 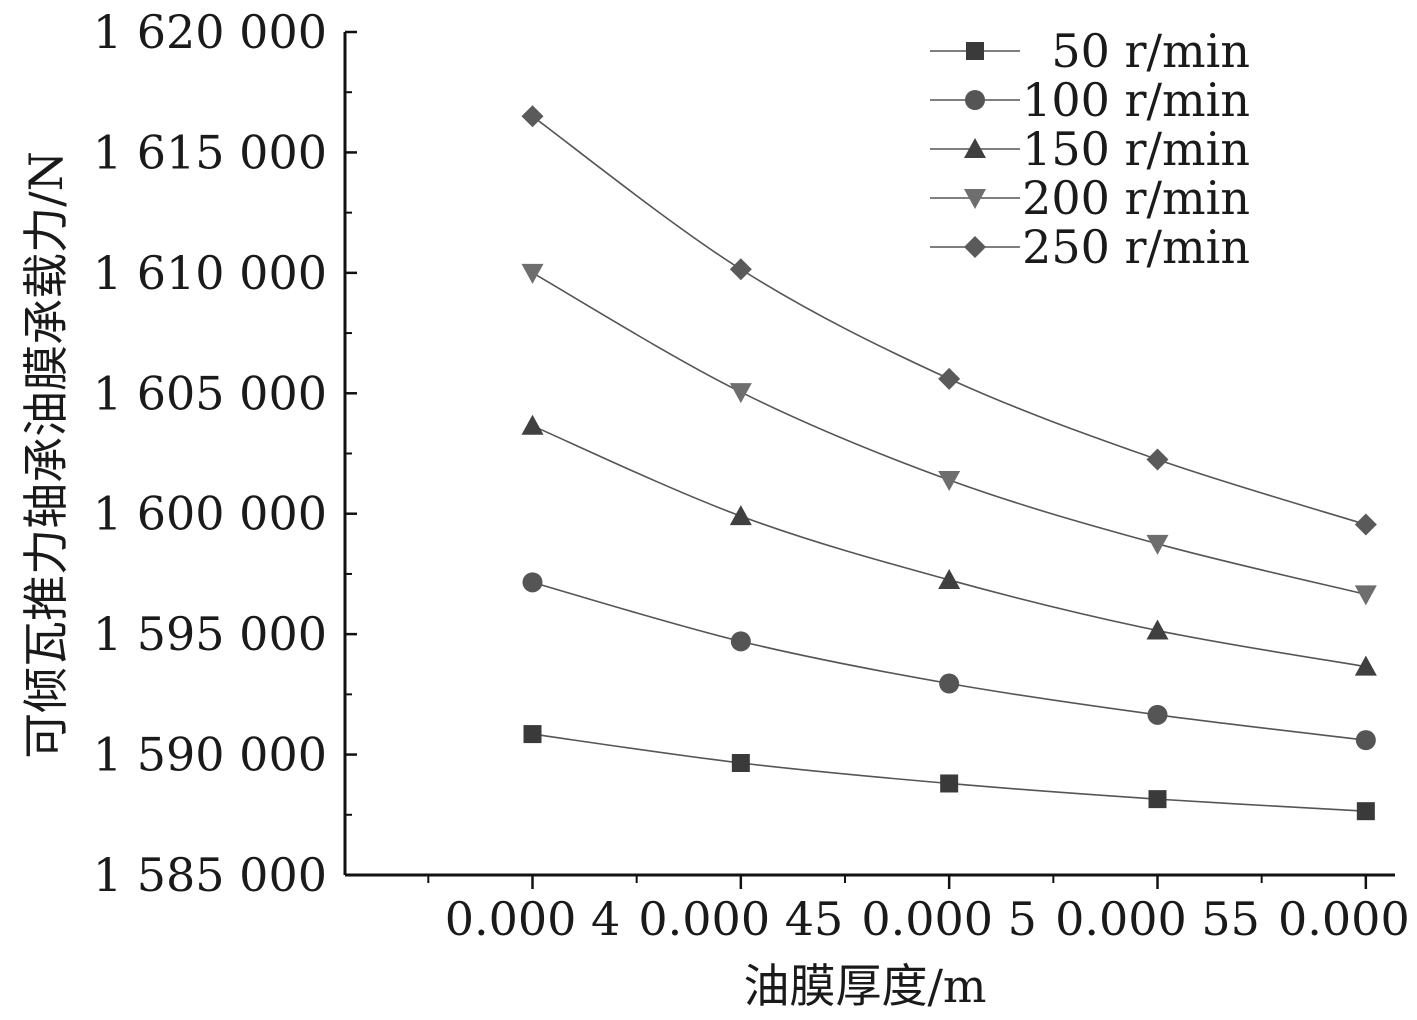 I want to click on legend-item: 200 r/min, so click(x=1090, y=198).